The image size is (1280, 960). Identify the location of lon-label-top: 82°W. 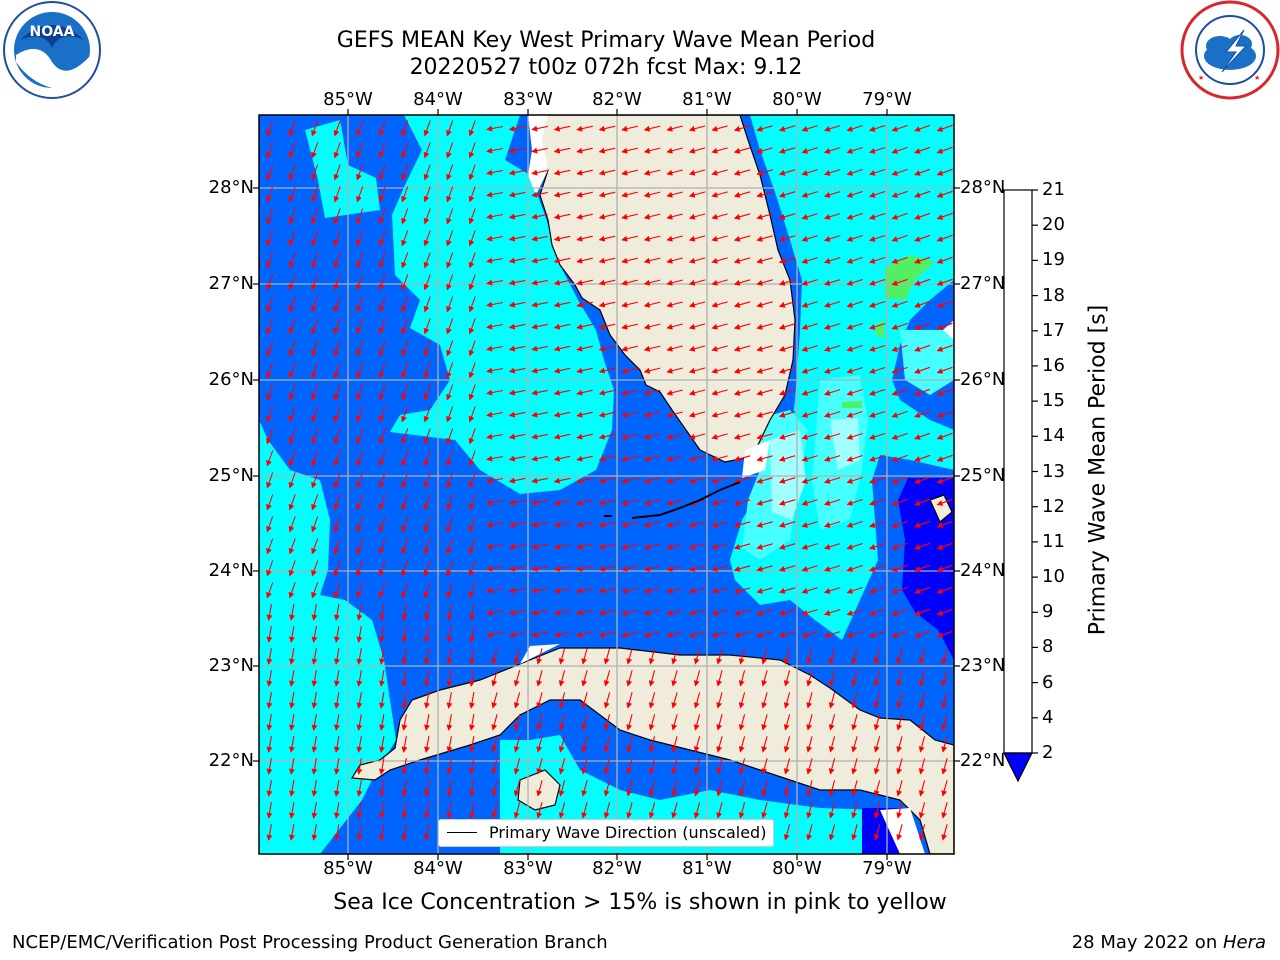
(617, 99).